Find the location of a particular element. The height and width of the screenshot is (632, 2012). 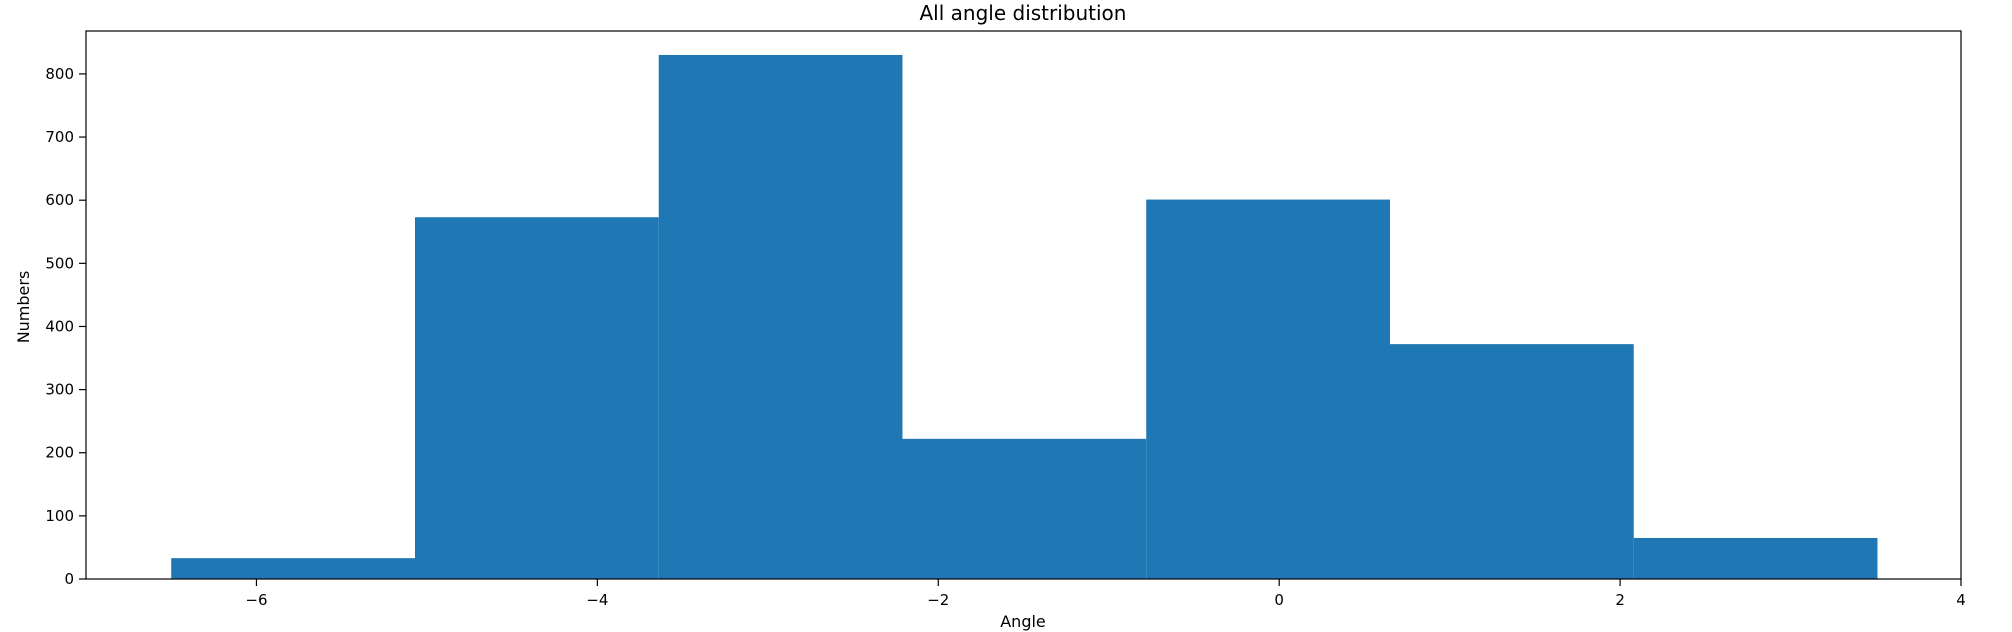

y-tick-label: 700 is located at coordinates (59, 137).